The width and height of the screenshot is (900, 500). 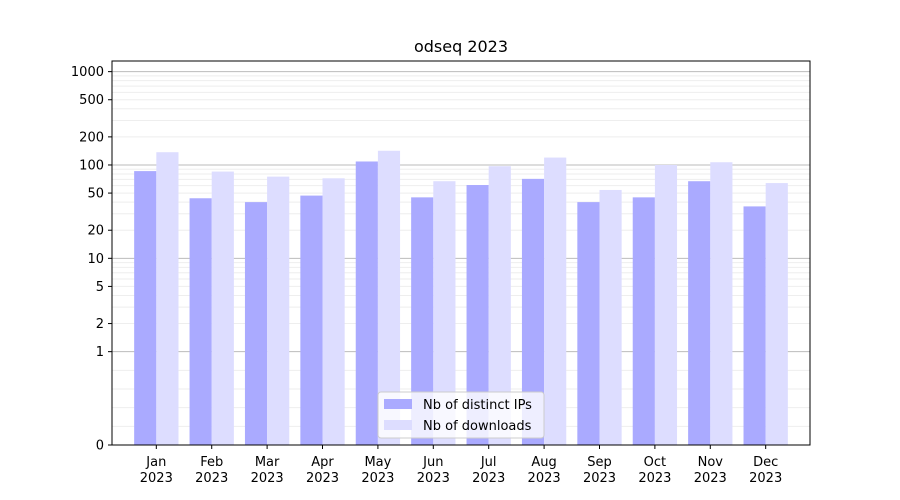 What do you see at coordinates (543, 462) in the screenshot?
I see `x-tick-label-month: Aug` at bounding box center [543, 462].